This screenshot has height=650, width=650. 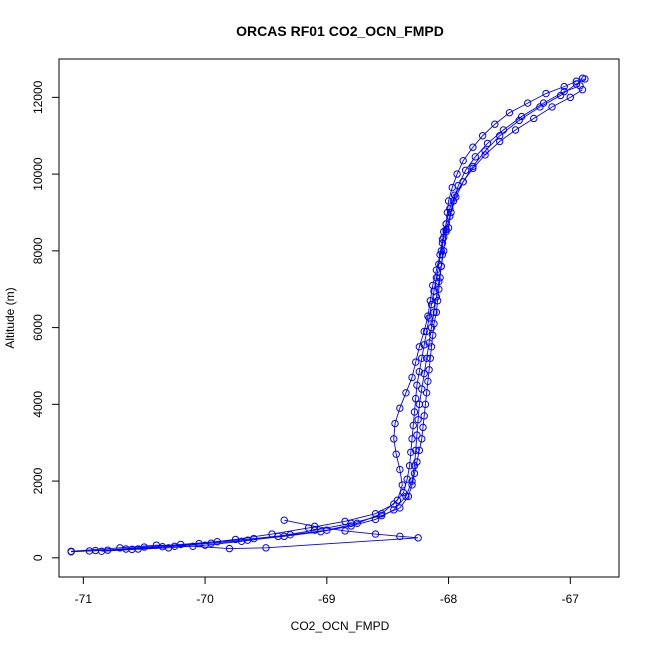 I want to click on y-axis-label: Altitude (m), so click(x=10, y=317).